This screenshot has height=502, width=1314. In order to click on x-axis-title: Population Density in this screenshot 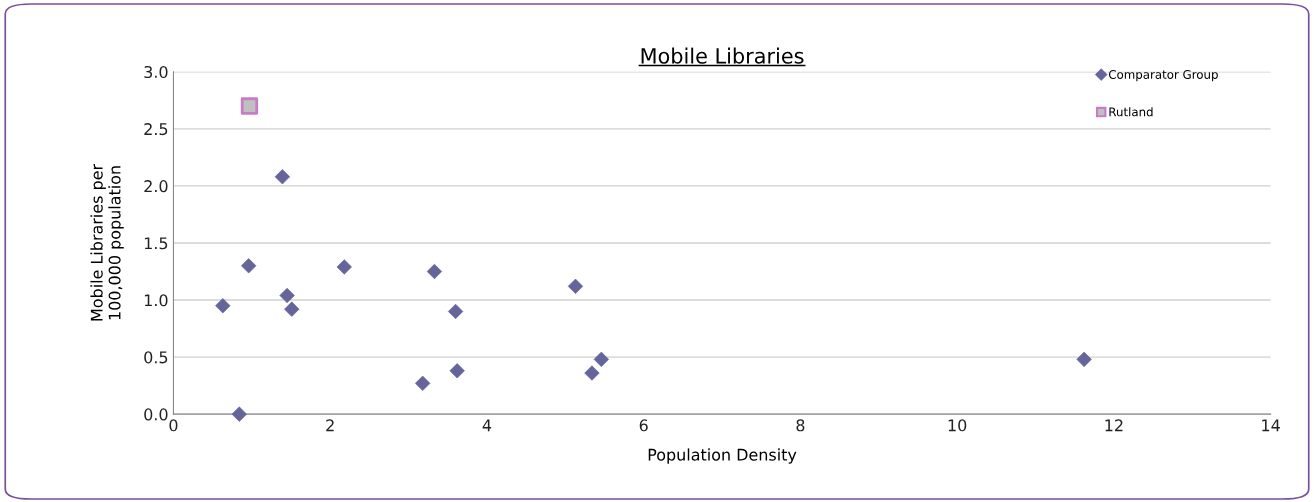, I will do `click(722, 456)`.